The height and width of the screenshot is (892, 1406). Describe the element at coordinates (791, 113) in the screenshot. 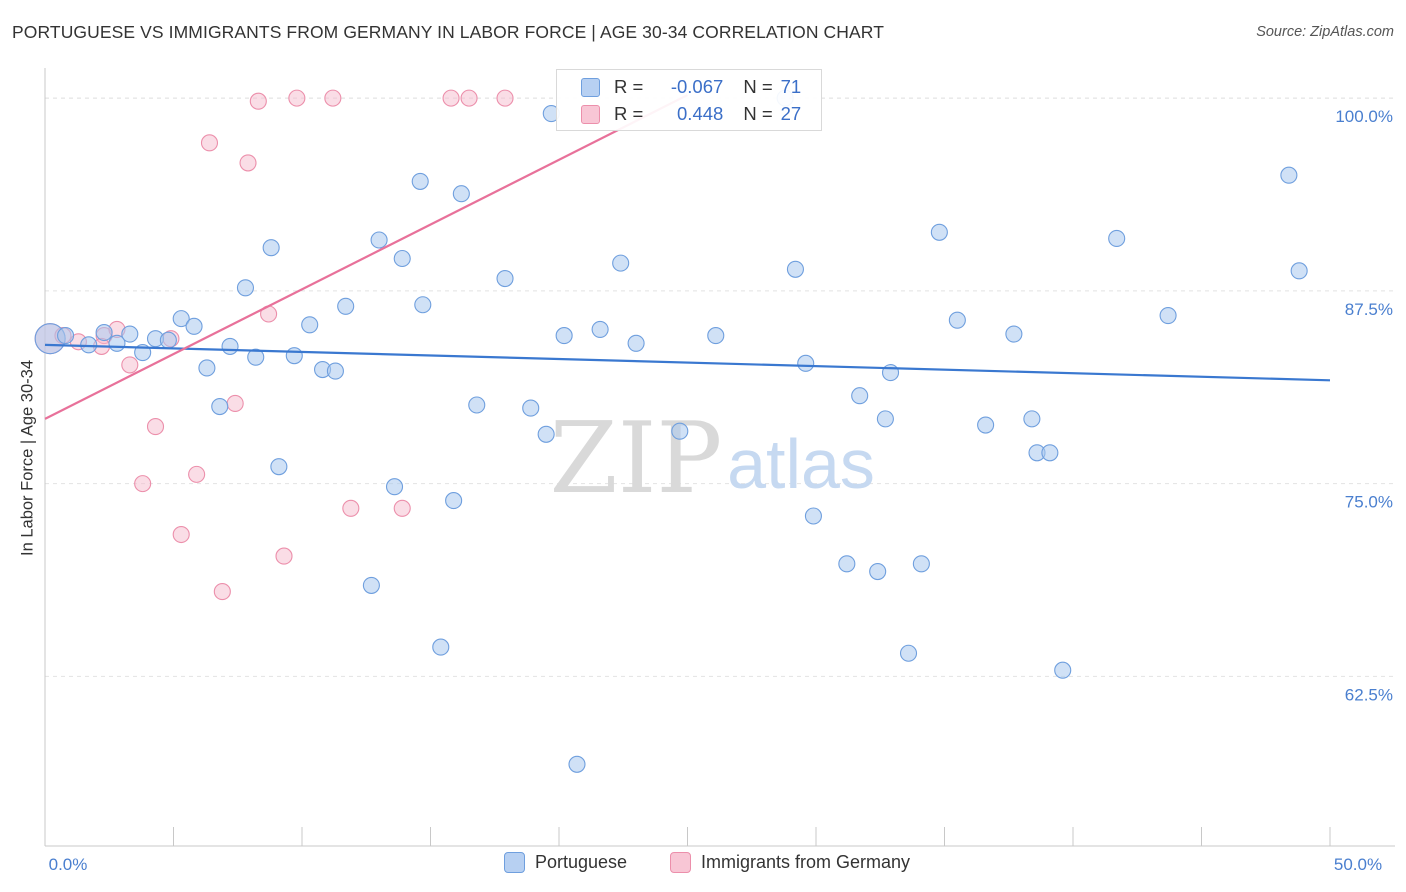

I see `legend-n-value-germany: 27` at that location.